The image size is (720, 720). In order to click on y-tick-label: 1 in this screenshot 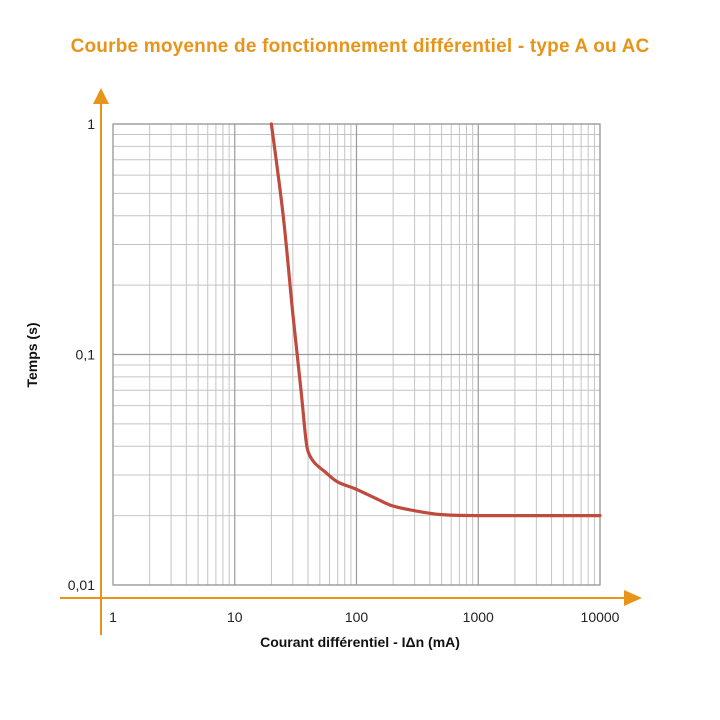, I will do `click(91, 124)`.